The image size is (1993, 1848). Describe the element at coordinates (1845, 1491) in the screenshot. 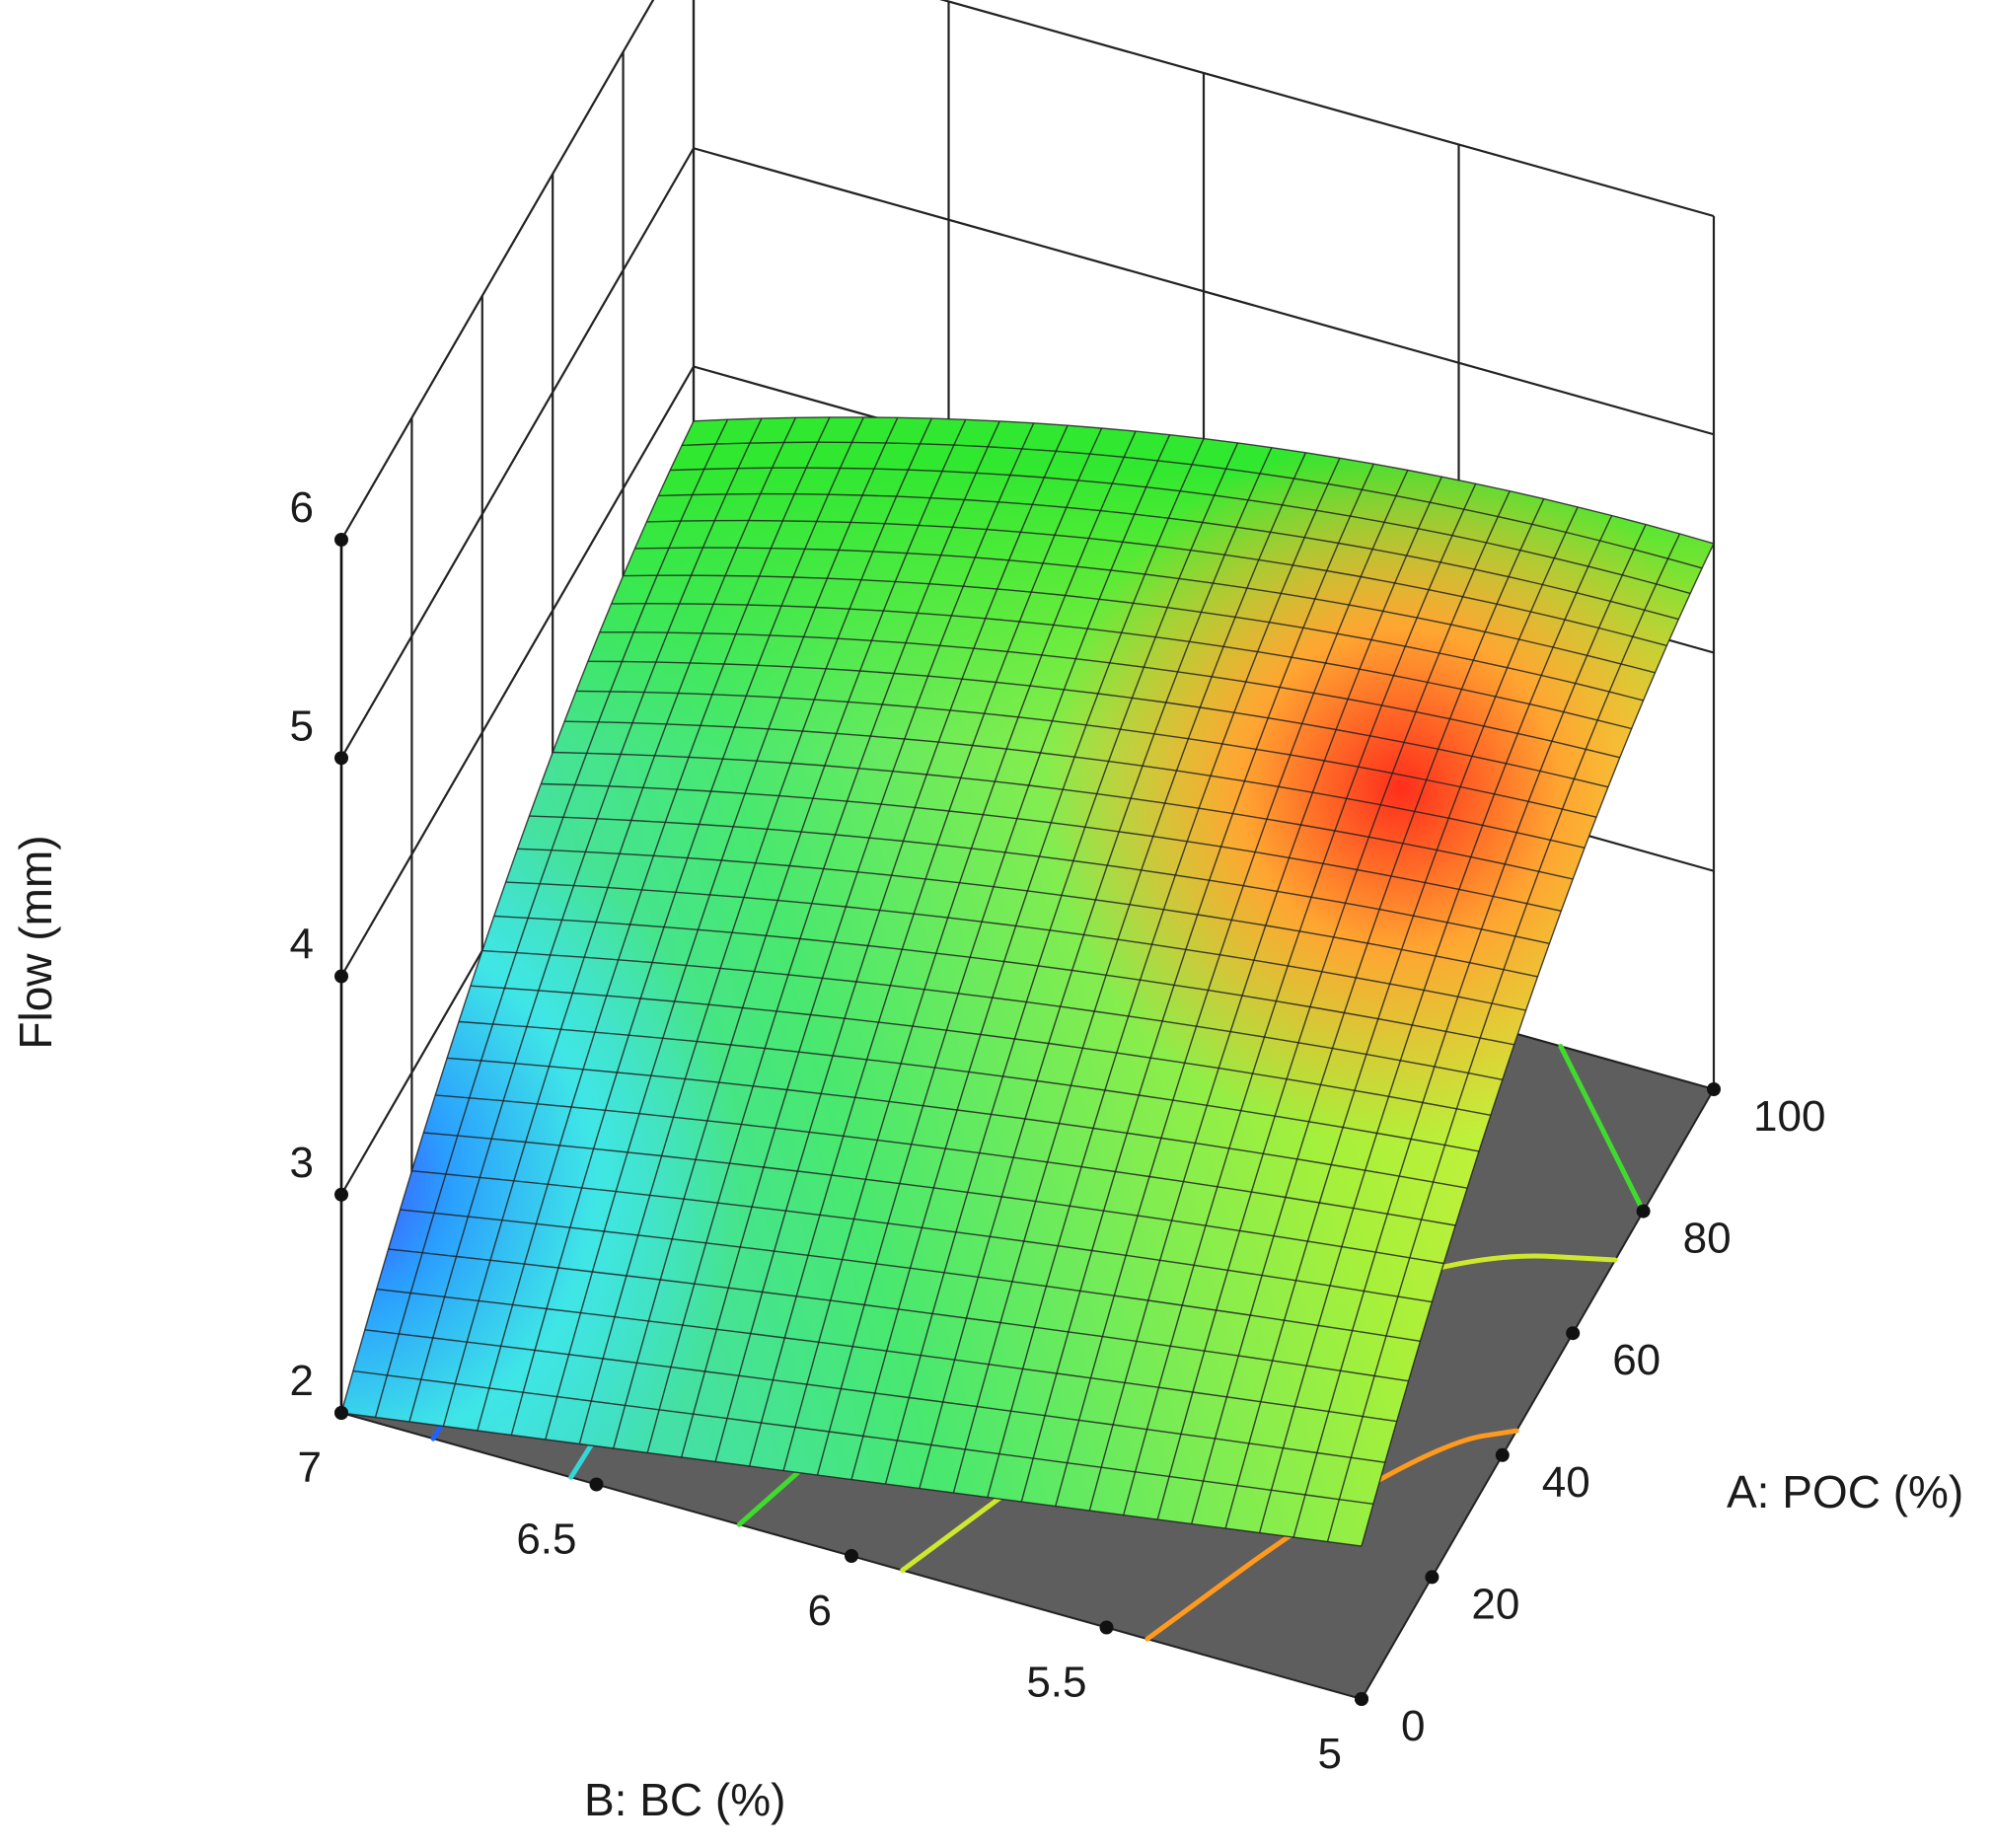

I see `x-axis-title: A: POC (%)` at that location.